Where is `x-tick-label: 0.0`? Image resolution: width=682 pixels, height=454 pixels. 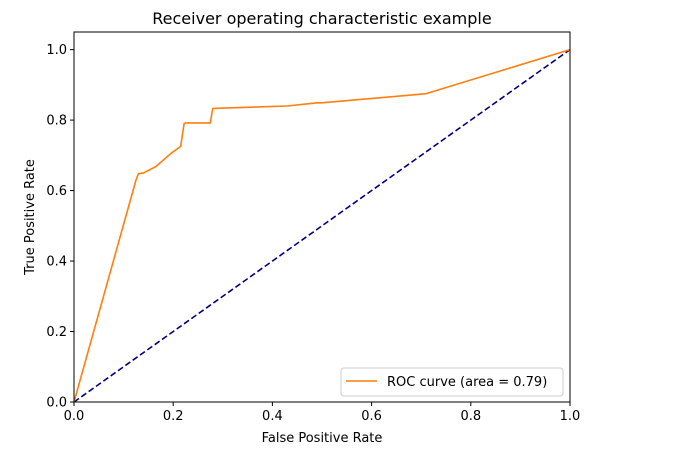 x-tick-label: 0.0 is located at coordinates (74, 416).